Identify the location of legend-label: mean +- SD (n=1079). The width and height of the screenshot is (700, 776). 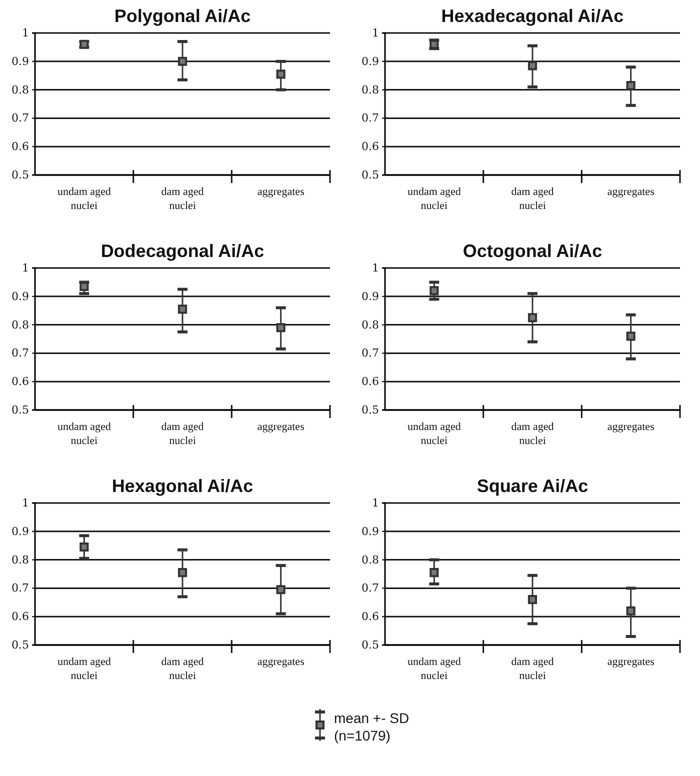
(372, 727).